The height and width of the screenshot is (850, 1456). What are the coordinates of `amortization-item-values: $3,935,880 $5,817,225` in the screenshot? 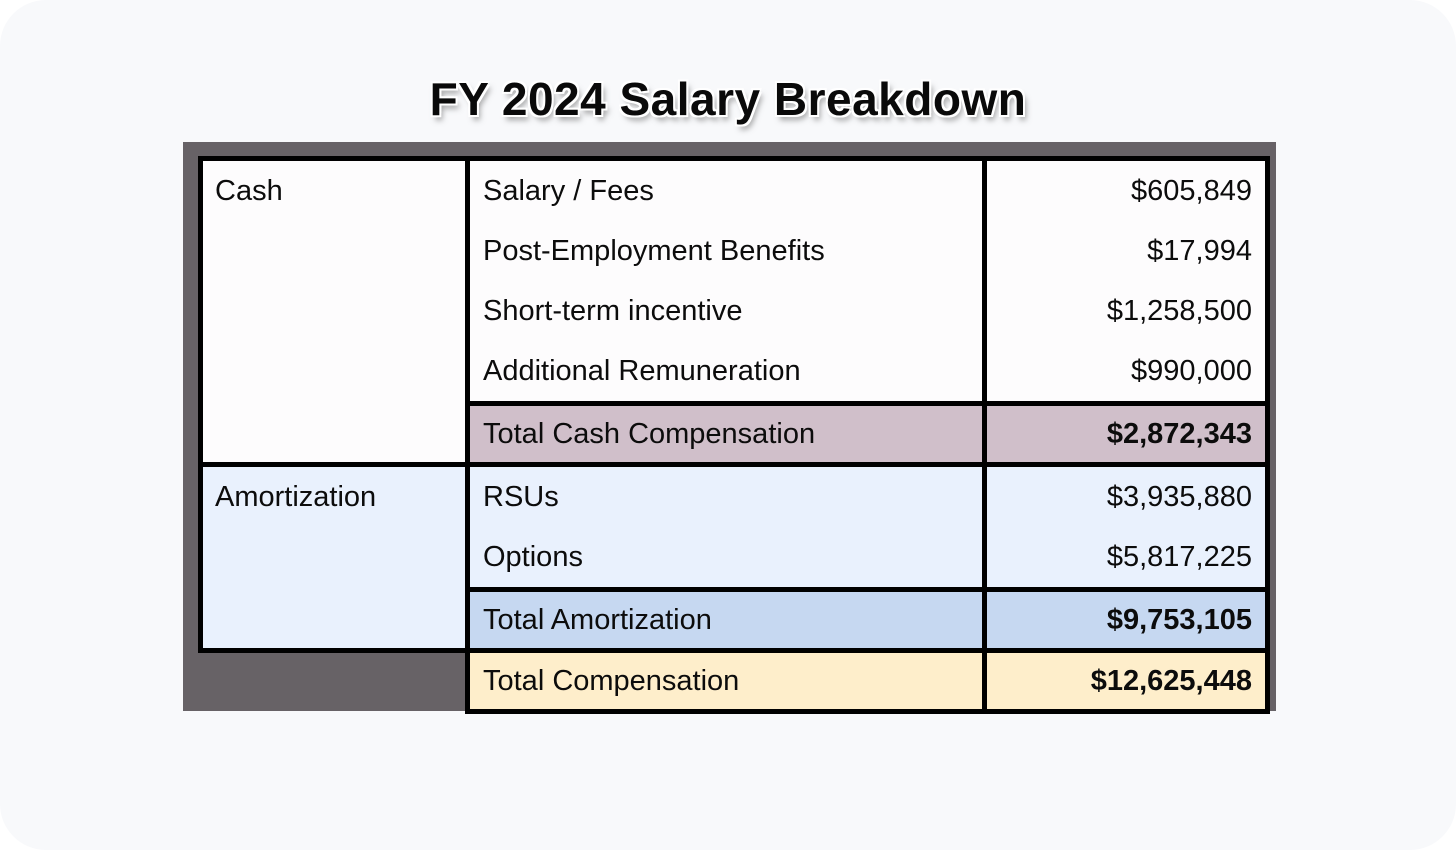 It's located at (1126, 527).